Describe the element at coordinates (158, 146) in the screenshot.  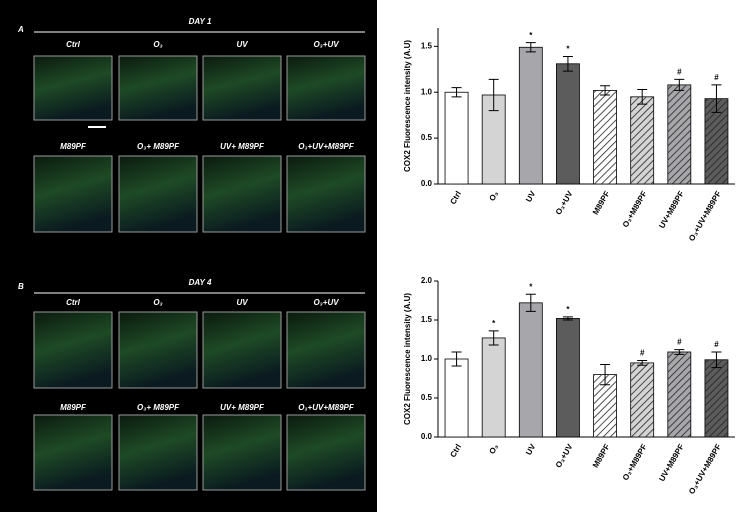
I see `condition-label: O₃+ M89PF` at that location.